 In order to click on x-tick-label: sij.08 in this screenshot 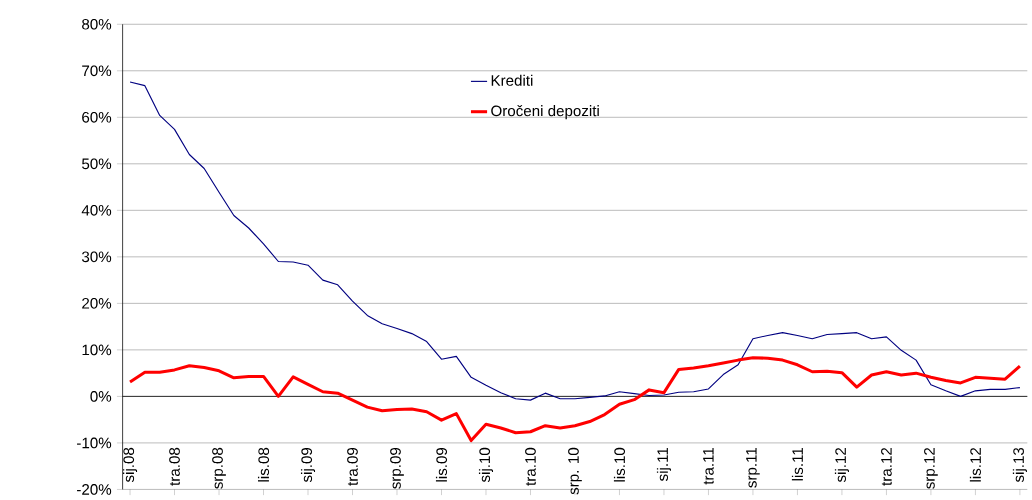, I will do `click(130, 465)`.